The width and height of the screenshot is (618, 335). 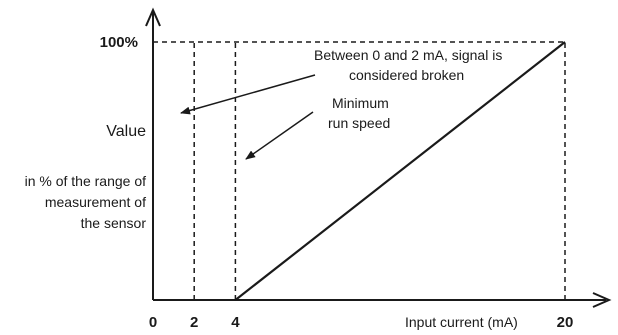 I want to click on x-tick-label: 4, so click(x=235, y=322).